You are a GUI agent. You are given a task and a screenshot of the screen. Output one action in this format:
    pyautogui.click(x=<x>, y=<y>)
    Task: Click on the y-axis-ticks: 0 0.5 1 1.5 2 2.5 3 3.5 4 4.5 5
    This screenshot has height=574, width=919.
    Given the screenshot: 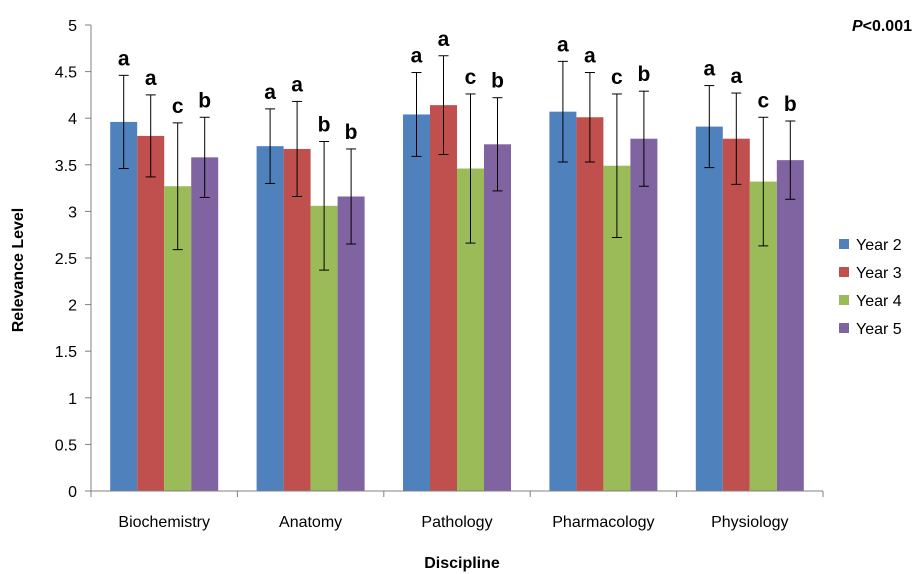 What is the action you would take?
    pyautogui.click(x=73, y=259)
    